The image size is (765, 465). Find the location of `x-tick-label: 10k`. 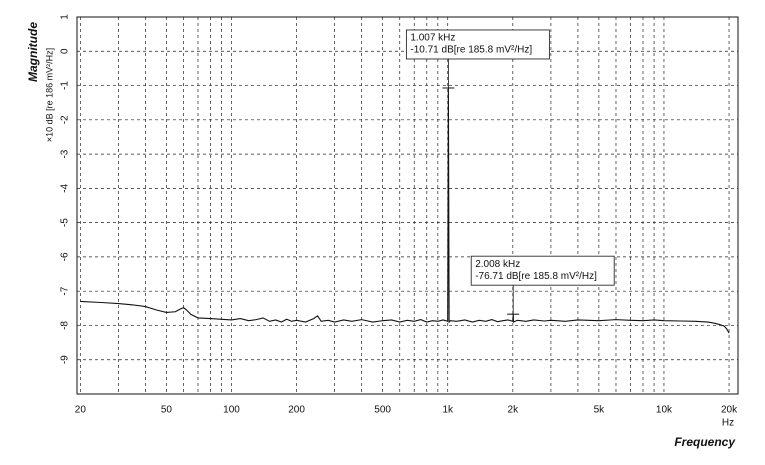

x-tick-label: 10k is located at coordinates (664, 410).